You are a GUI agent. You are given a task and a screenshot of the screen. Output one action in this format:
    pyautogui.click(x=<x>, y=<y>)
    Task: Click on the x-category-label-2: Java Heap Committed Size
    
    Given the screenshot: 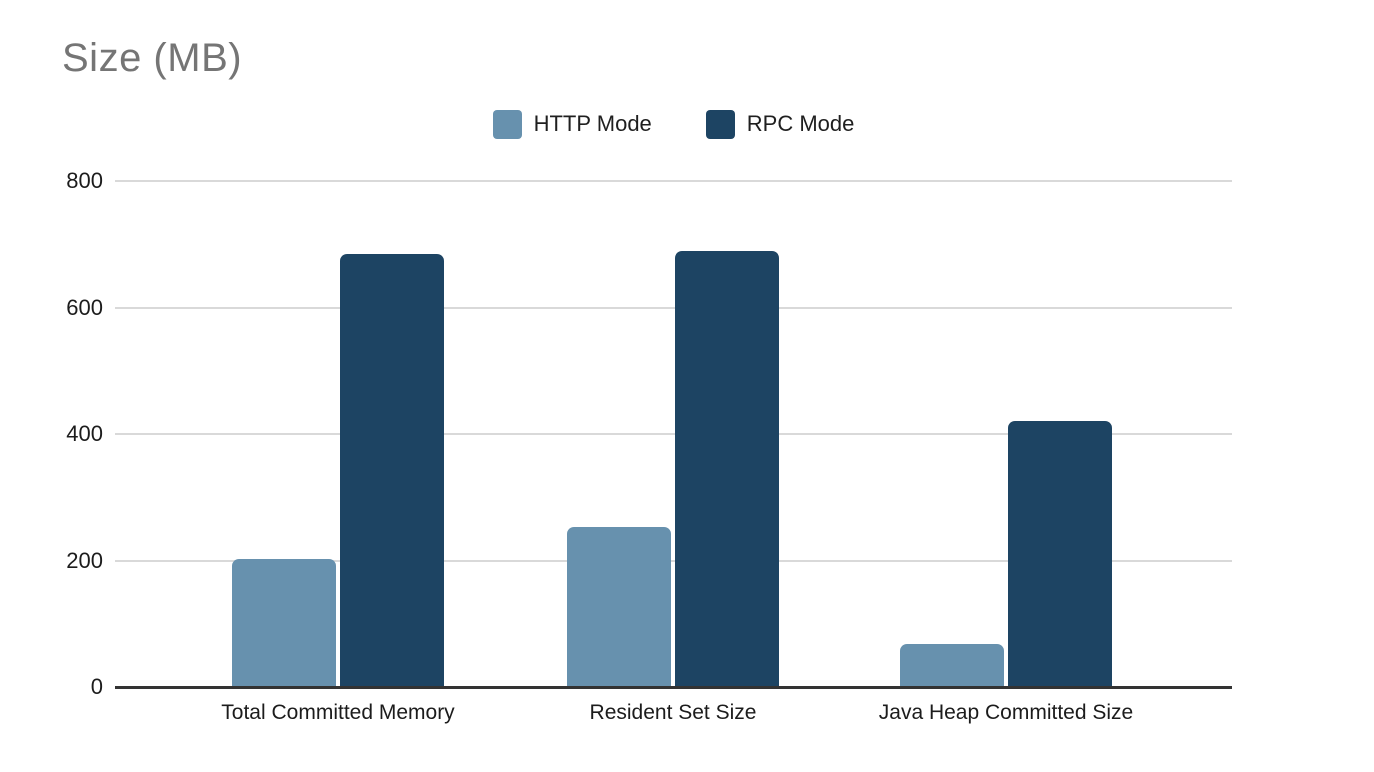 What is the action you would take?
    pyautogui.click(x=1006, y=712)
    